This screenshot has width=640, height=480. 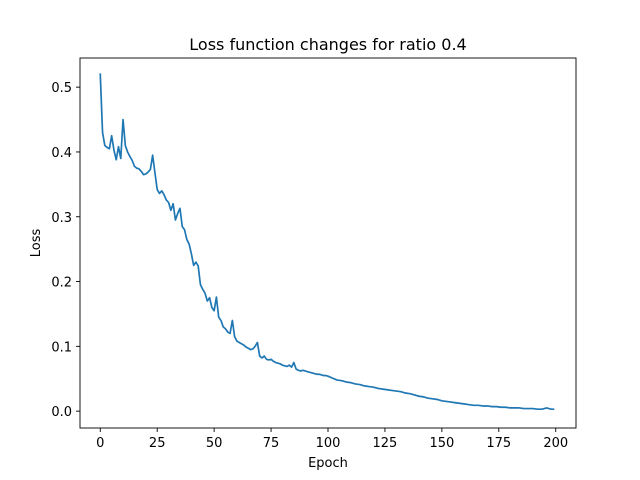 What do you see at coordinates (61, 153) in the screenshot?
I see `y-tick-label: 0.4` at bounding box center [61, 153].